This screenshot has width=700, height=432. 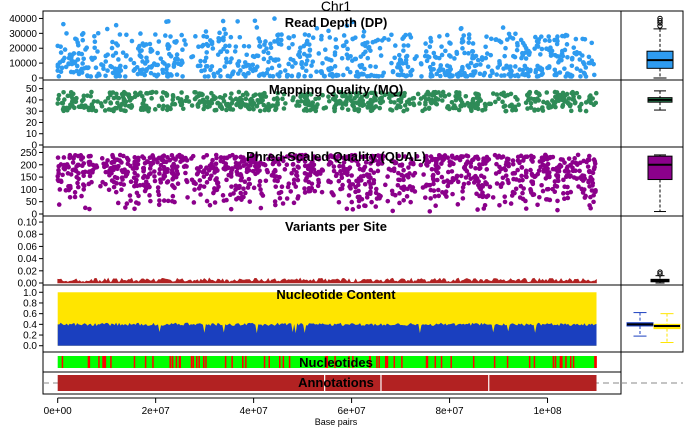 What do you see at coordinates (28, 153) in the screenshot?
I see `qual-y-tick-label: 250` at bounding box center [28, 153].